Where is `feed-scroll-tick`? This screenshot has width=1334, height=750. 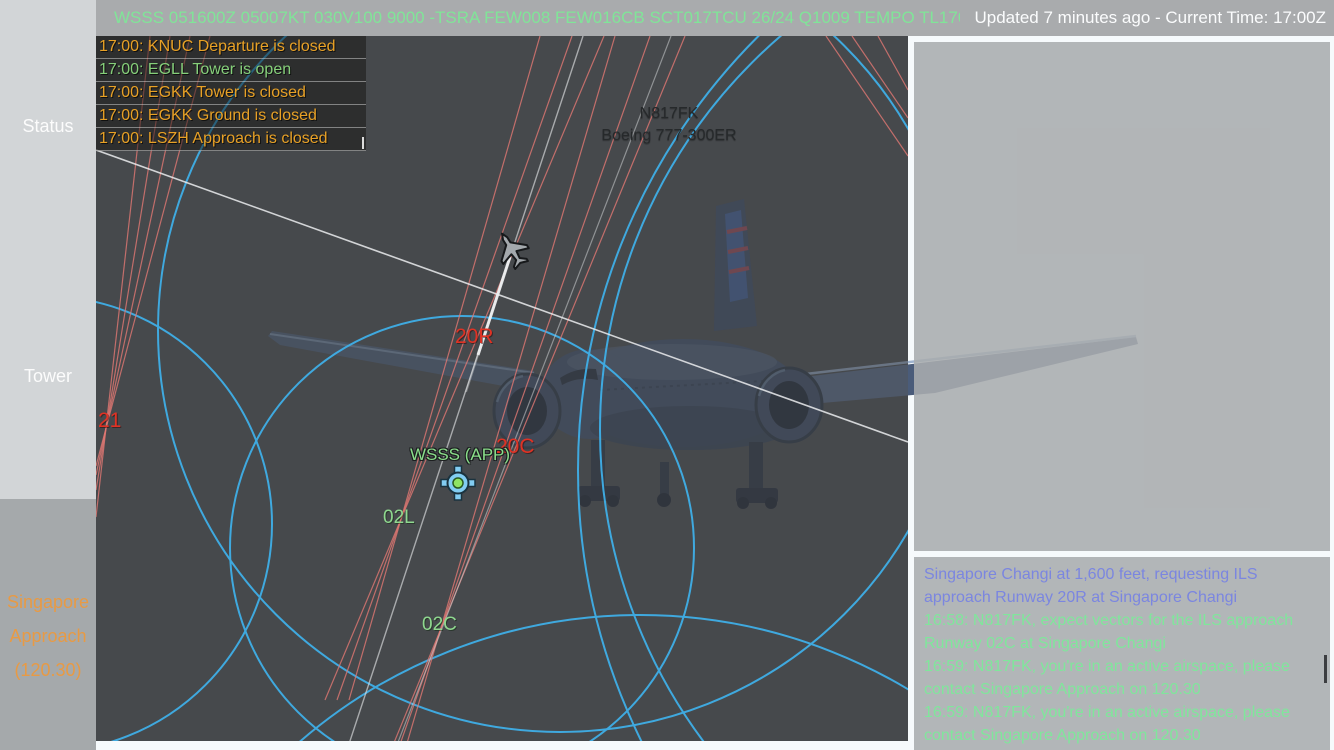 feed-scroll-tick is located at coordinates (363, 143).